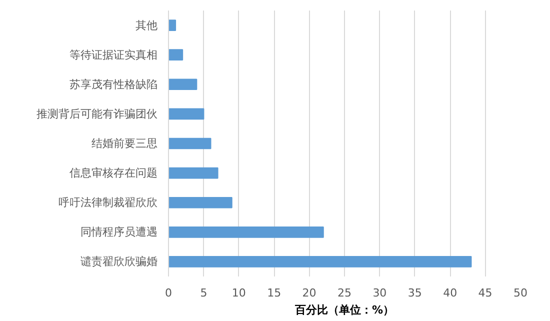  I want to click on x-axis-title: 百分比（单位：%）, so click(344, 310).